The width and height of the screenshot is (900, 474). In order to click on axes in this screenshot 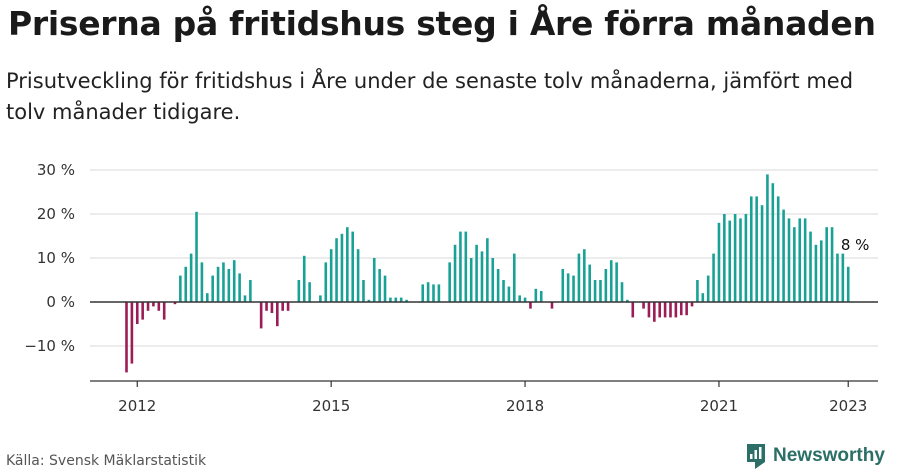, I will do `click(484, 341)`.